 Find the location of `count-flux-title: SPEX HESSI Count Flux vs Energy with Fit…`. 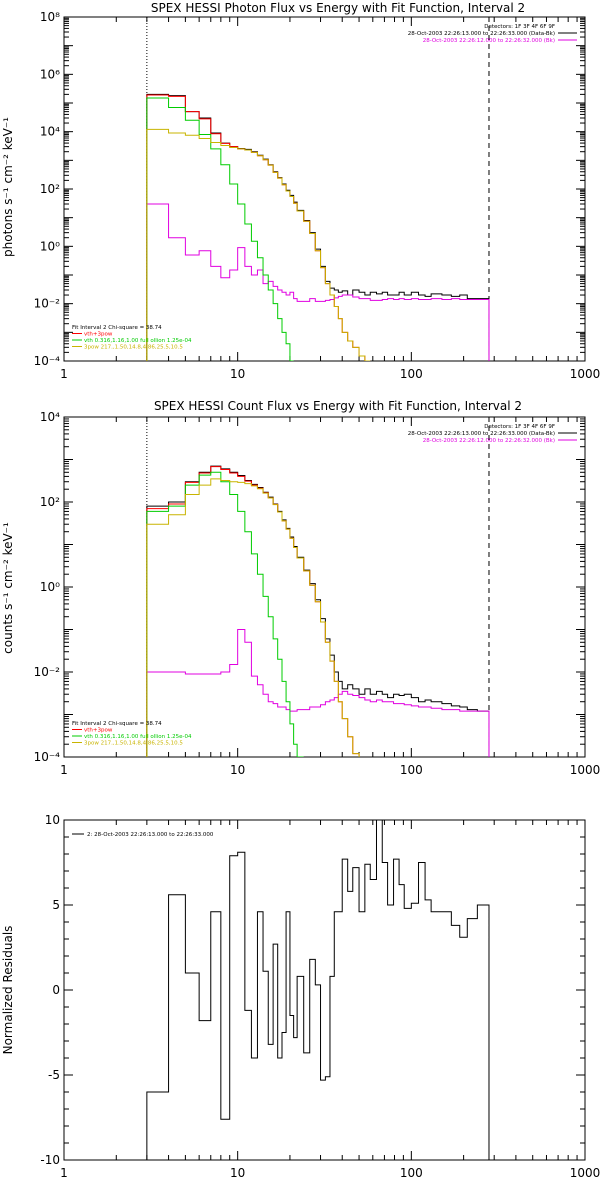

count-flux-title: SPEX HESSI Count Flux vs Energy with Fit… is located at coordinates (338, 406).